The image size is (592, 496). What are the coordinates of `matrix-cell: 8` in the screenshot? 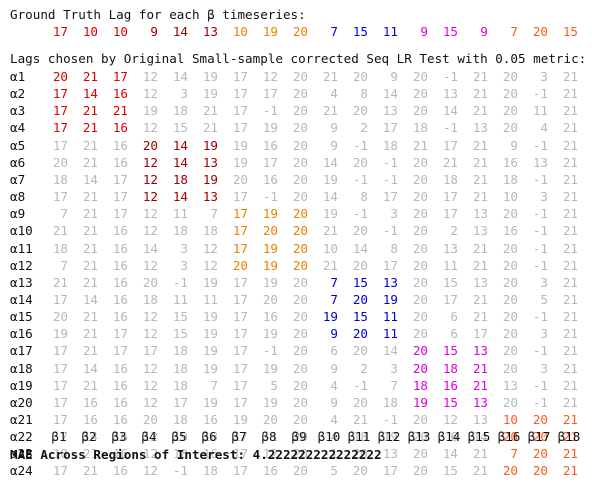 It's located at (364, 197).